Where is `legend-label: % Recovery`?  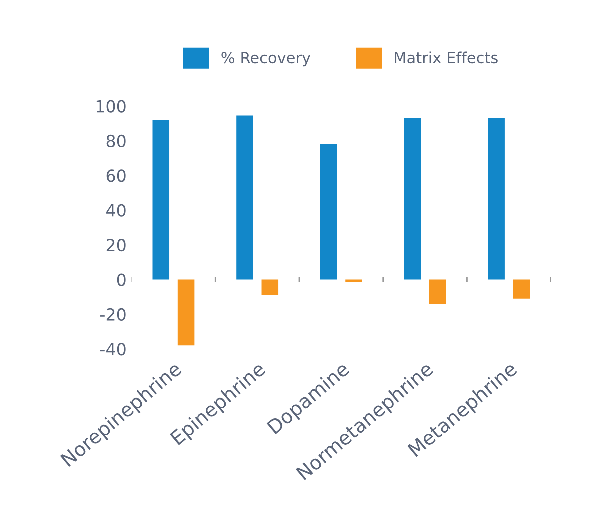 legend-label: % Recovery is located at coordinates (266, 59).